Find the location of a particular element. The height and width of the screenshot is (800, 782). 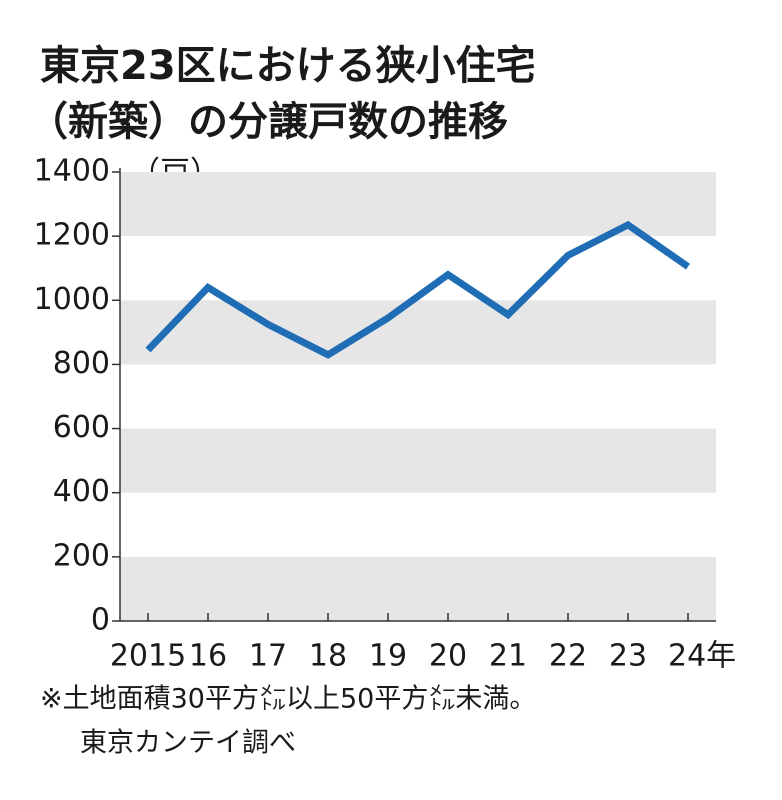

x-tick-label: 20 is located at coordinates (448, 656).